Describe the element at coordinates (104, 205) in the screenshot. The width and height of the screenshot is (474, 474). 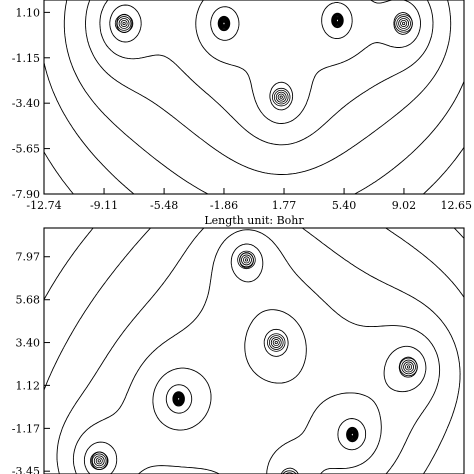
I see `x-tick-label: -9.11` at that location.